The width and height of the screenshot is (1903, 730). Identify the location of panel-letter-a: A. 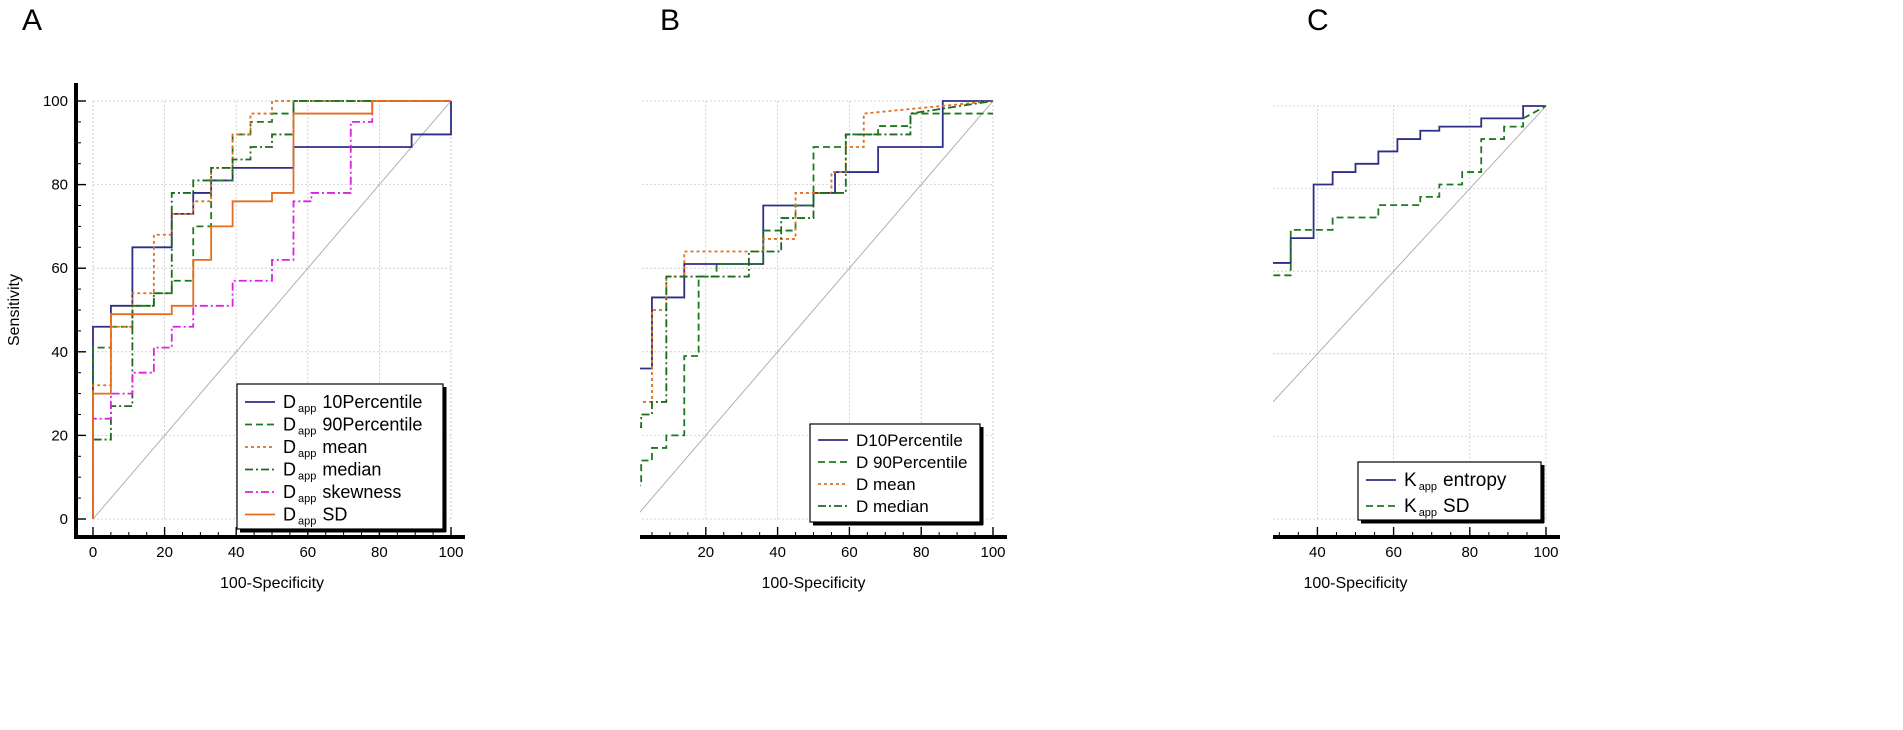
(32, 20).